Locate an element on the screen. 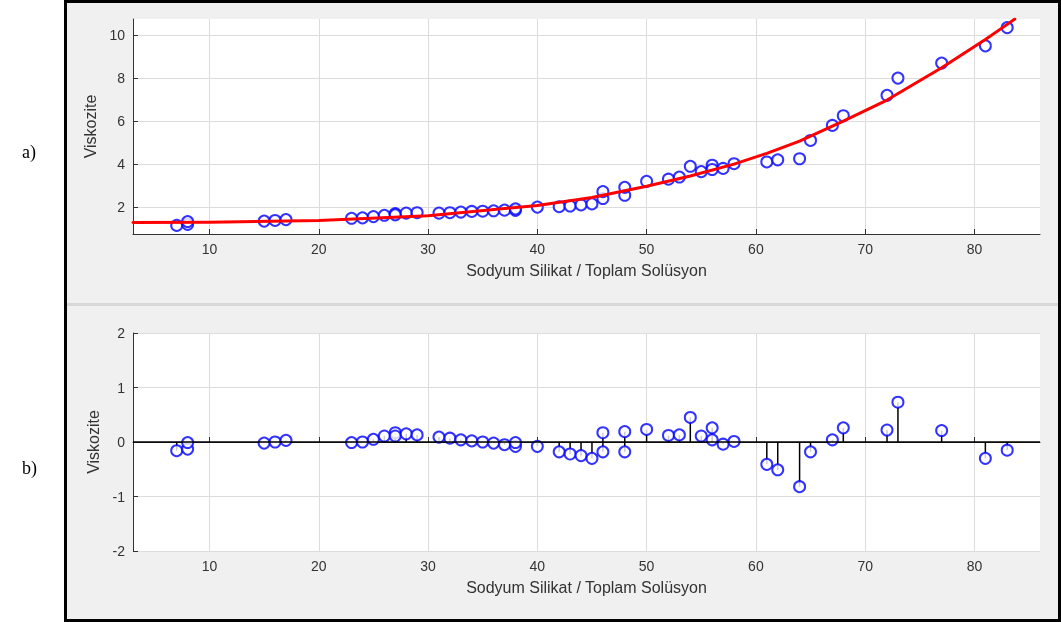  y-tick-label: 4 is located at coordinates (121, 164).